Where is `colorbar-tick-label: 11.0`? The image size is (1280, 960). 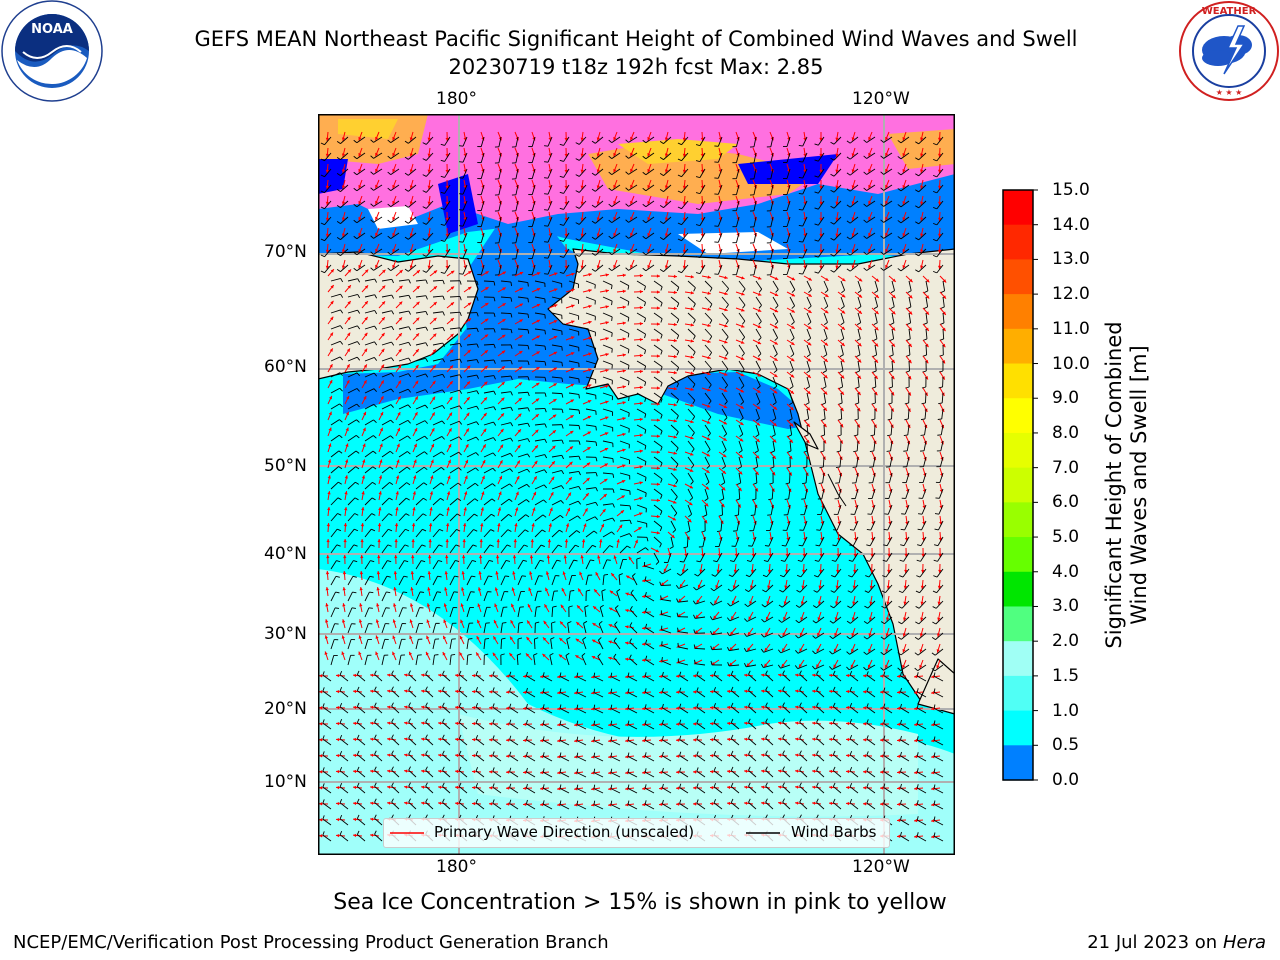 colorbar-tick-label: 11.0 is located at coordinates (1071, 328).